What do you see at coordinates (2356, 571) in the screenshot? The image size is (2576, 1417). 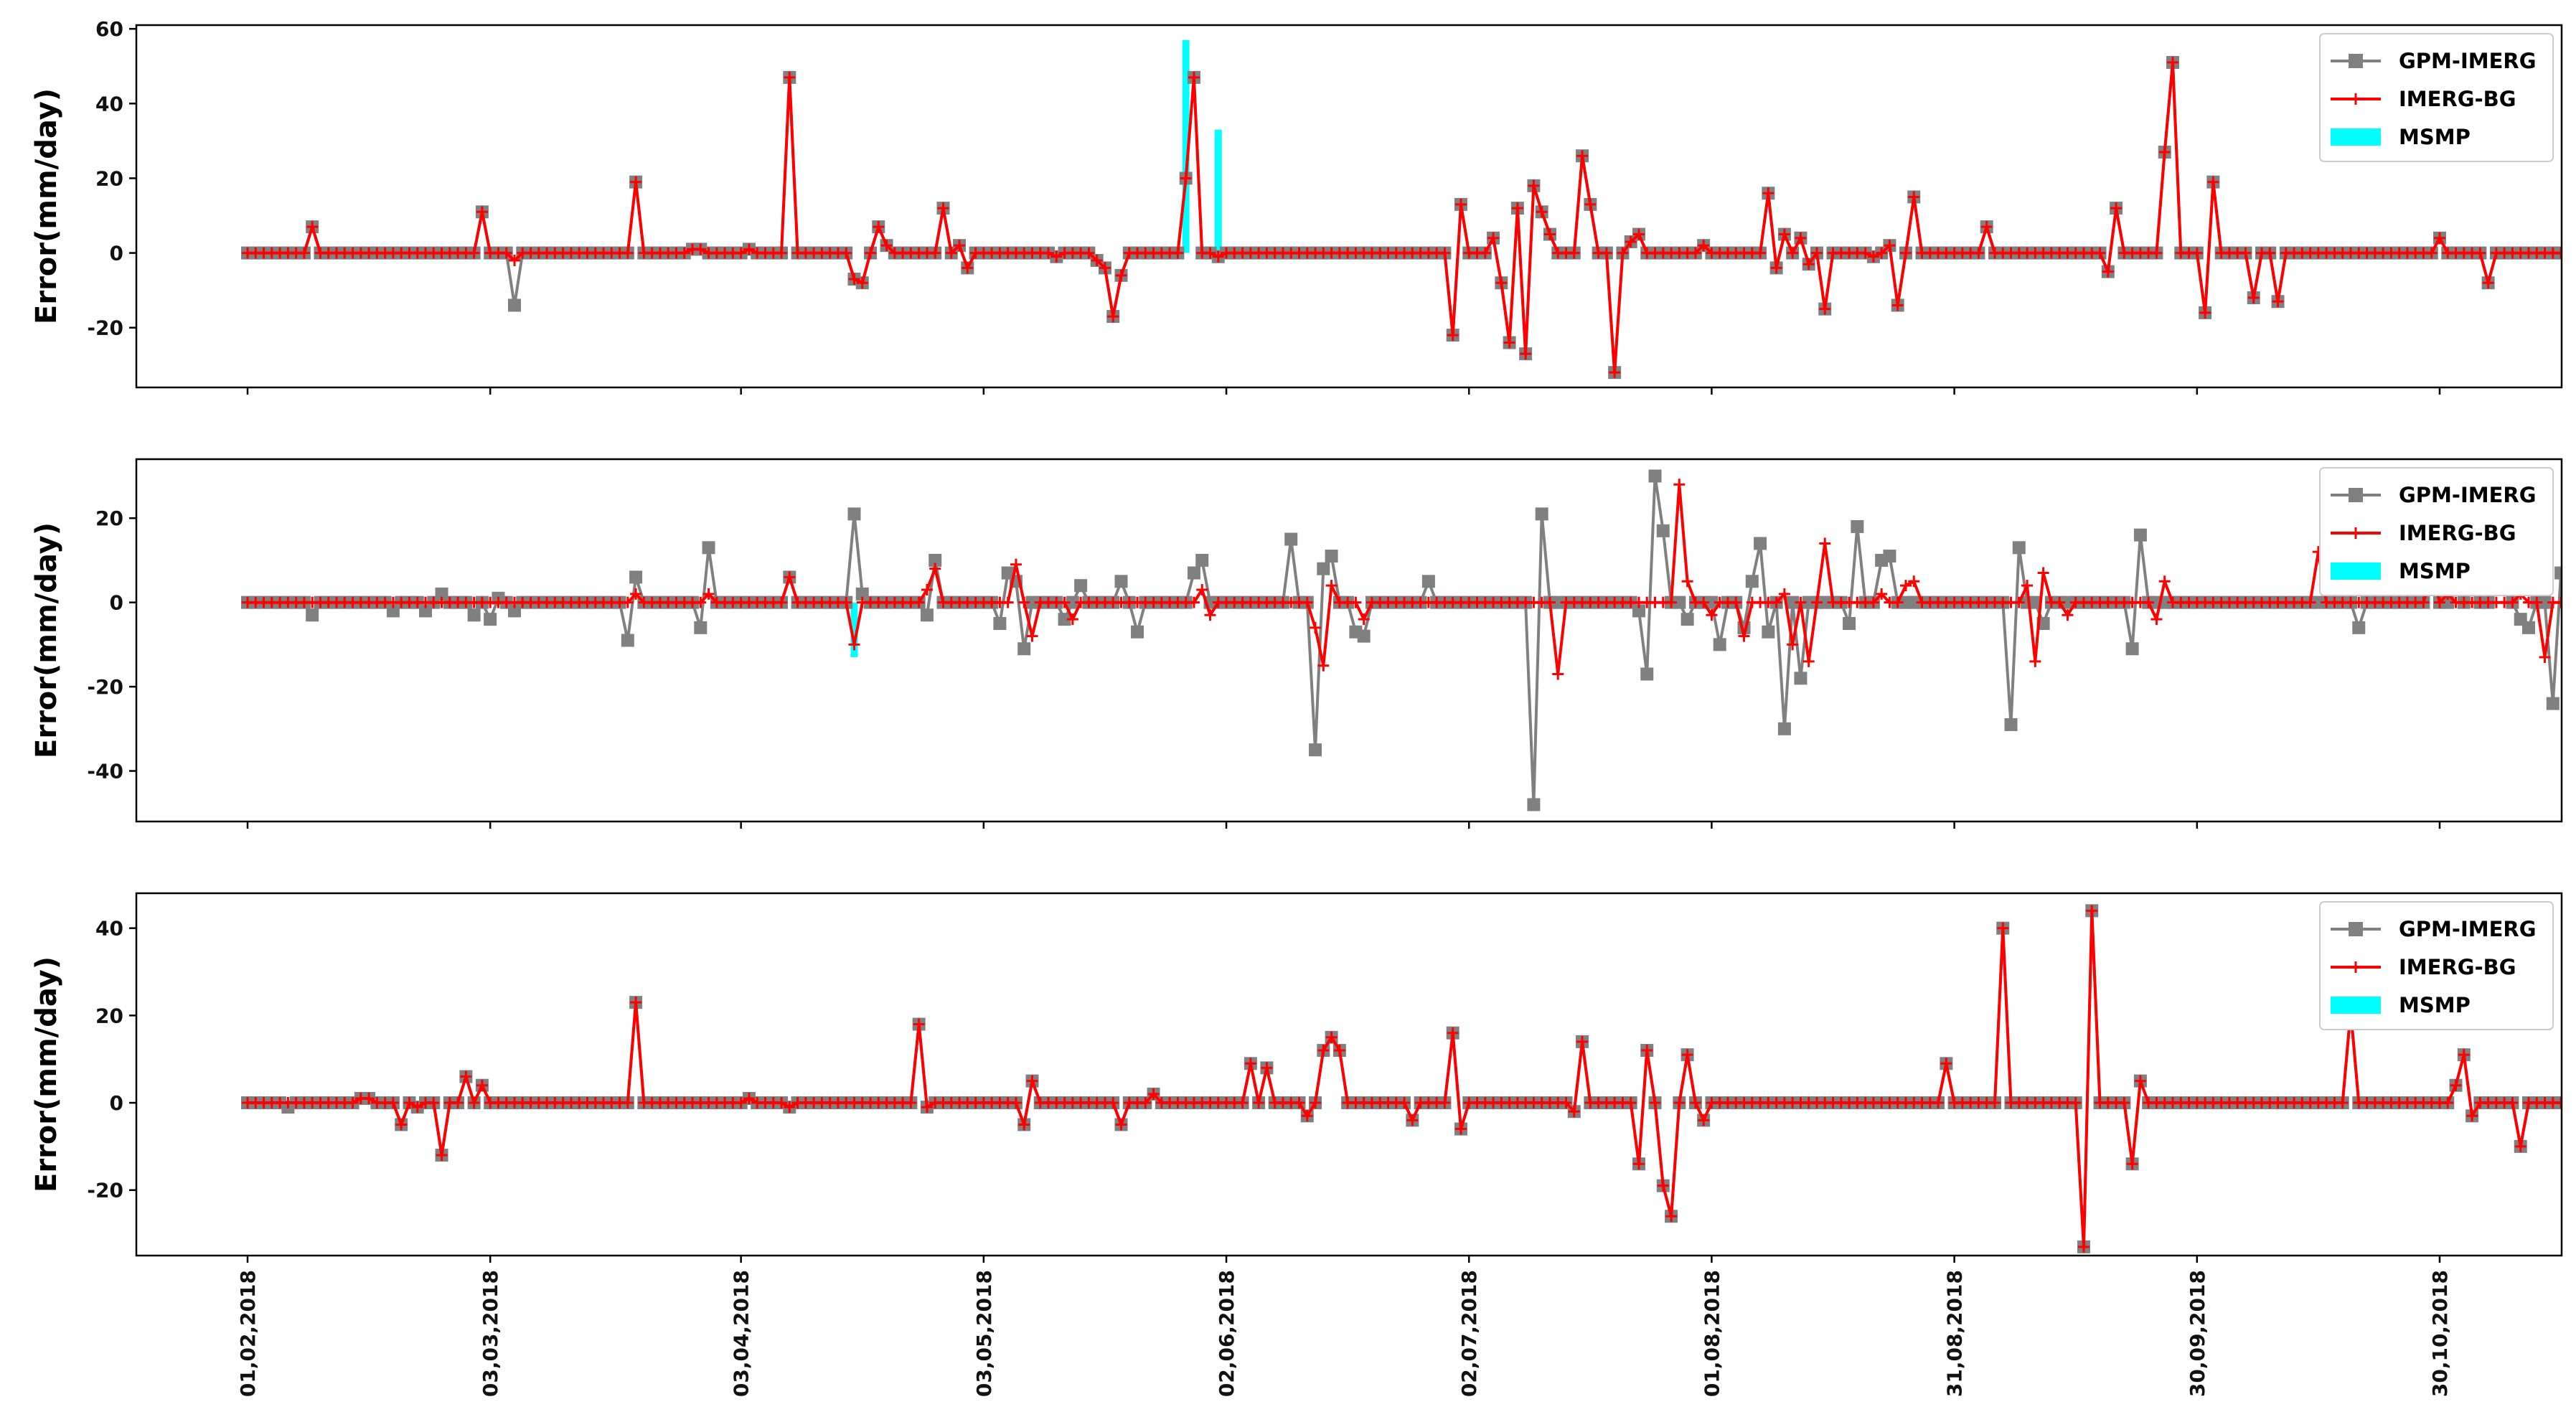 I see `legend-swatch-msmp` at bounding box center [2356, 571].